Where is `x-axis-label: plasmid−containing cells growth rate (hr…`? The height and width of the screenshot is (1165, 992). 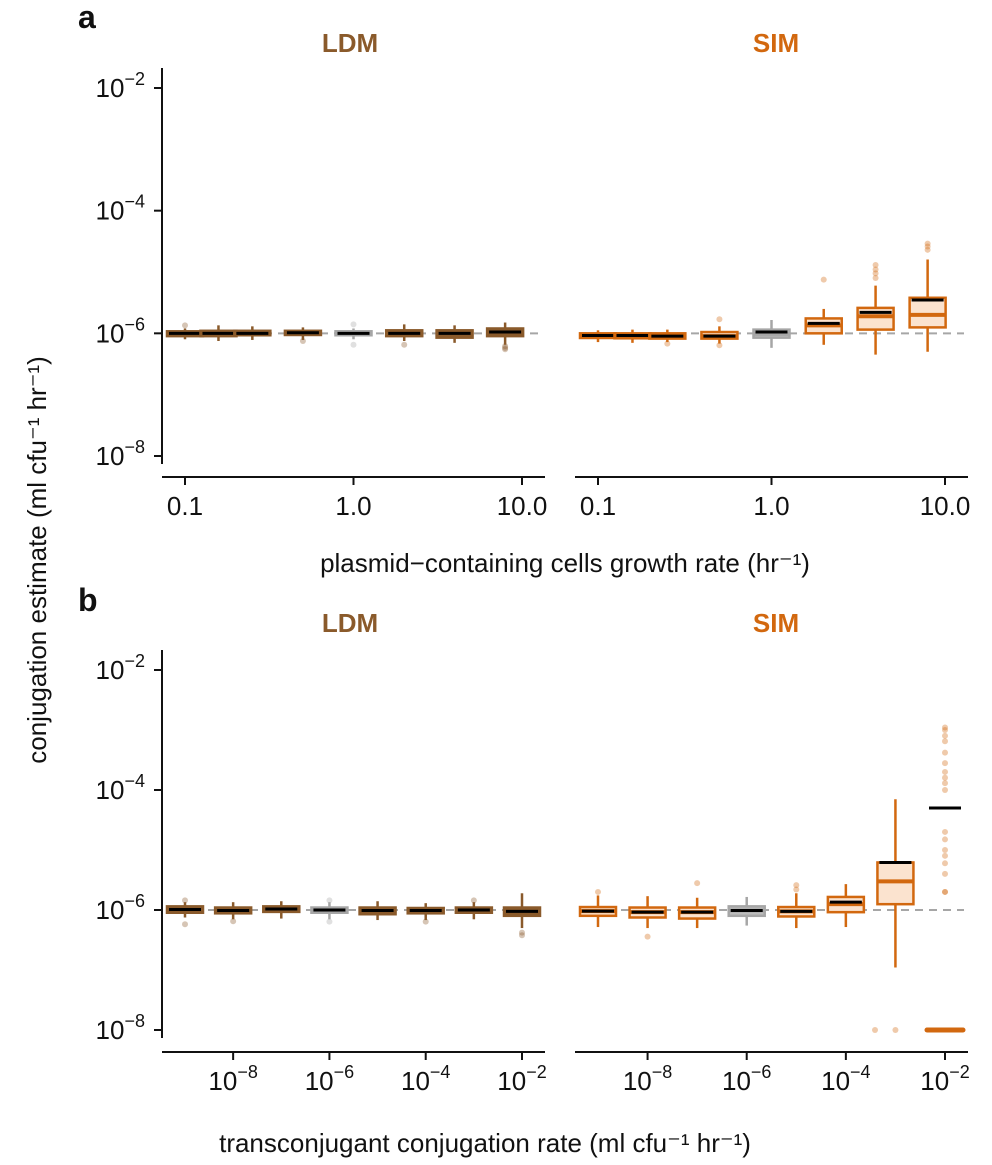
x-axis-label: plasmid−containing cells growth rate (hr… is located at coordinates (565, 563).